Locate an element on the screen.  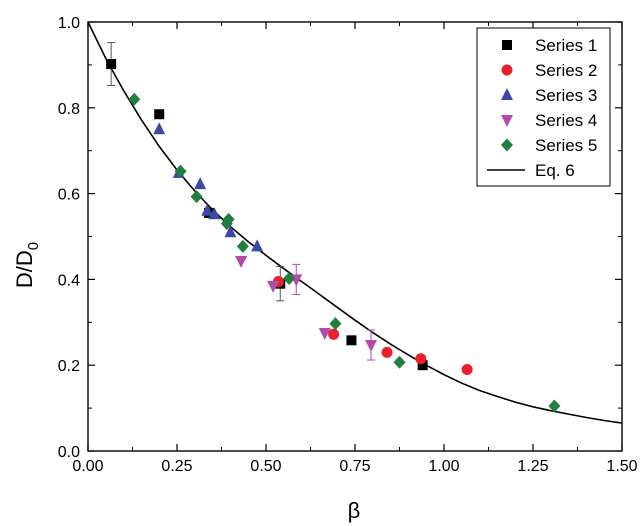
legend-label: Series 5 is located at coordinates (566, 145).